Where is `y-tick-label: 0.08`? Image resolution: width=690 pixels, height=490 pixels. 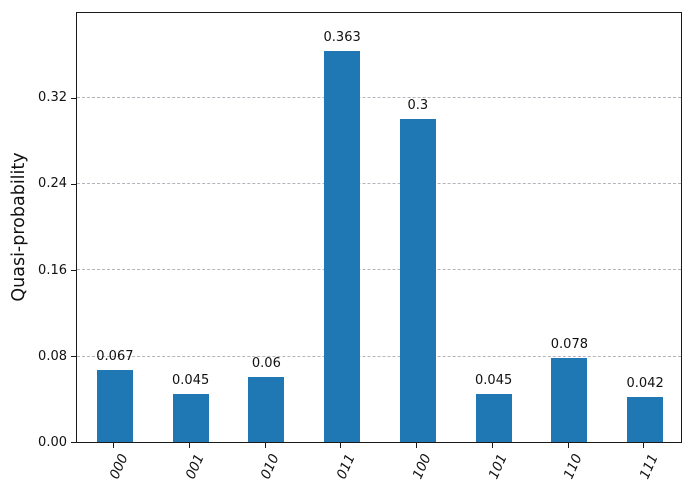
y-tick-label: 0.08 is located at coordinates (52, 356).